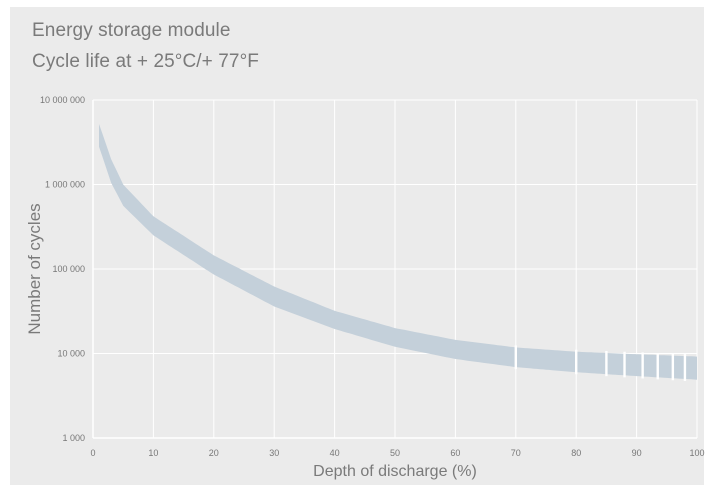  What do you see at coordinates (92, 453) in the screenshot?
I see `x-tick-label: 0` at bounding box center [92, 453].